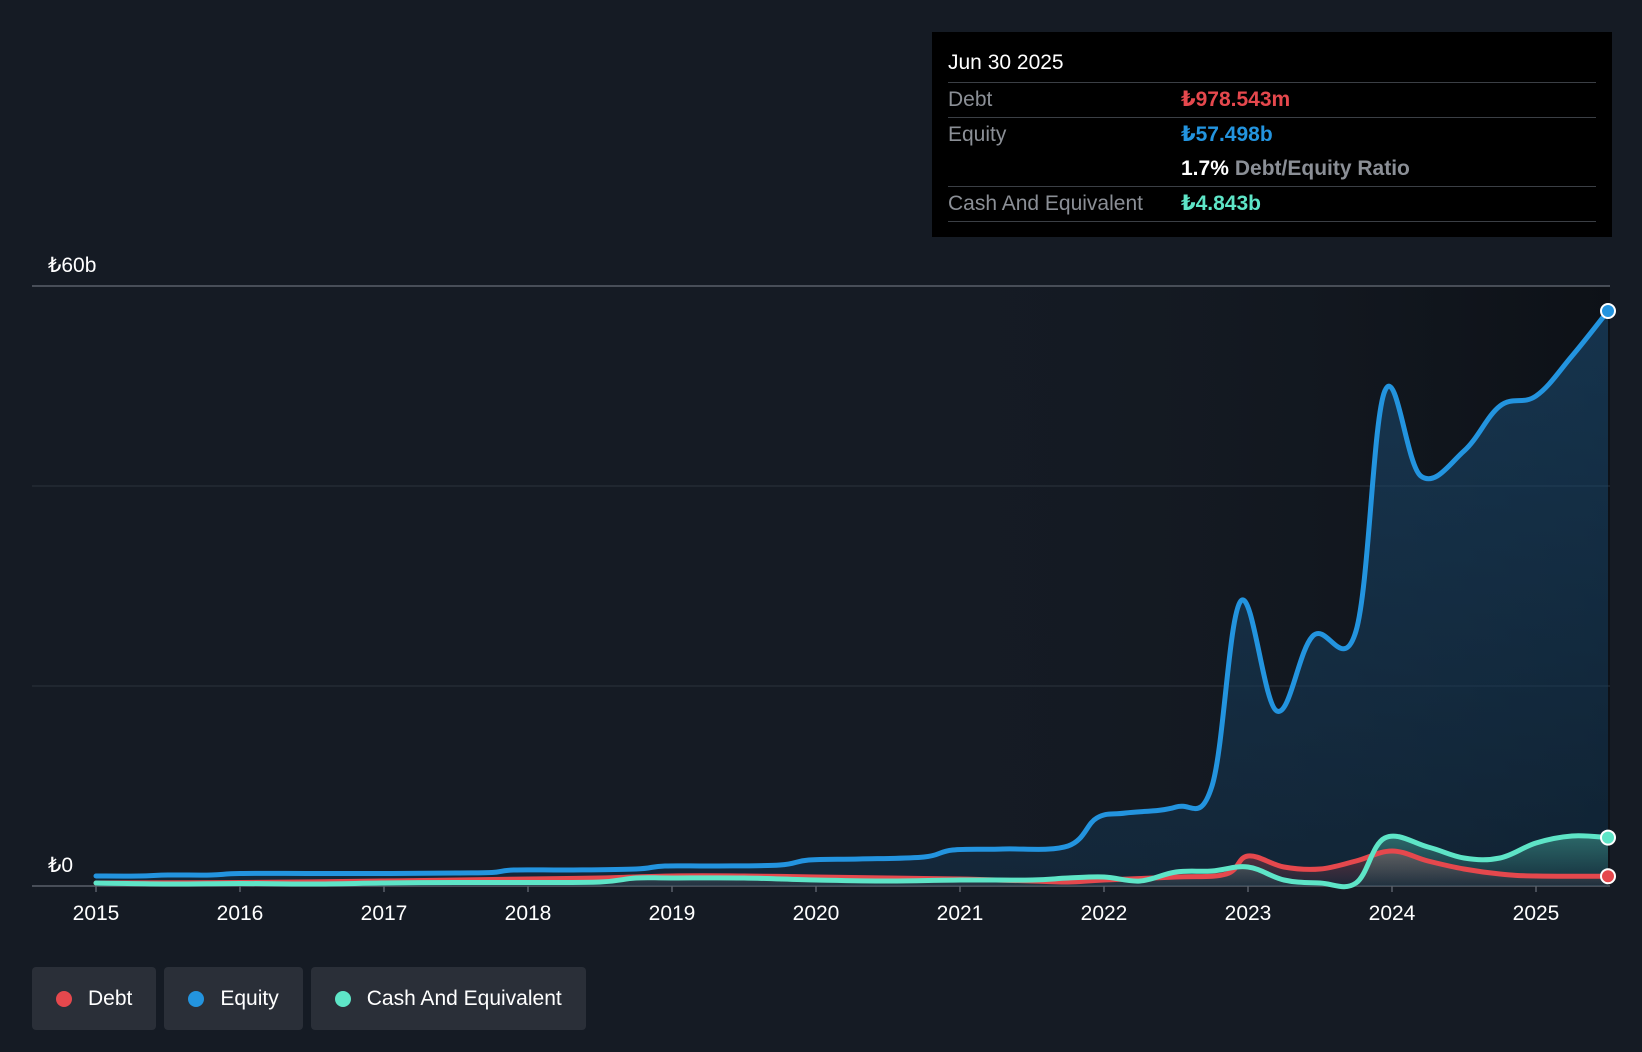 This screenshot has height=1052, width=1642. I want to click on y-axis: ₺60b ₺0, so click(72, 565).